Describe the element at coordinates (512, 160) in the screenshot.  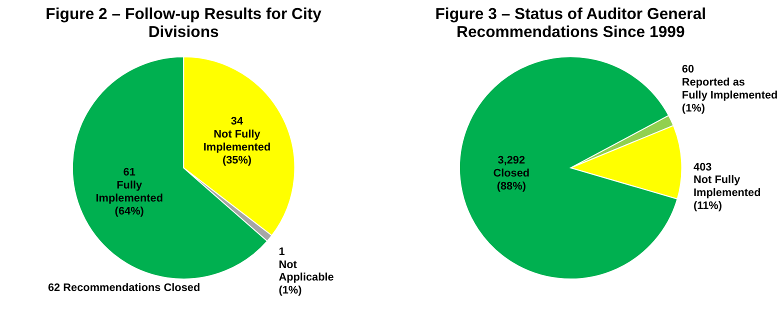
I see `data-label: 3,292` at that location.